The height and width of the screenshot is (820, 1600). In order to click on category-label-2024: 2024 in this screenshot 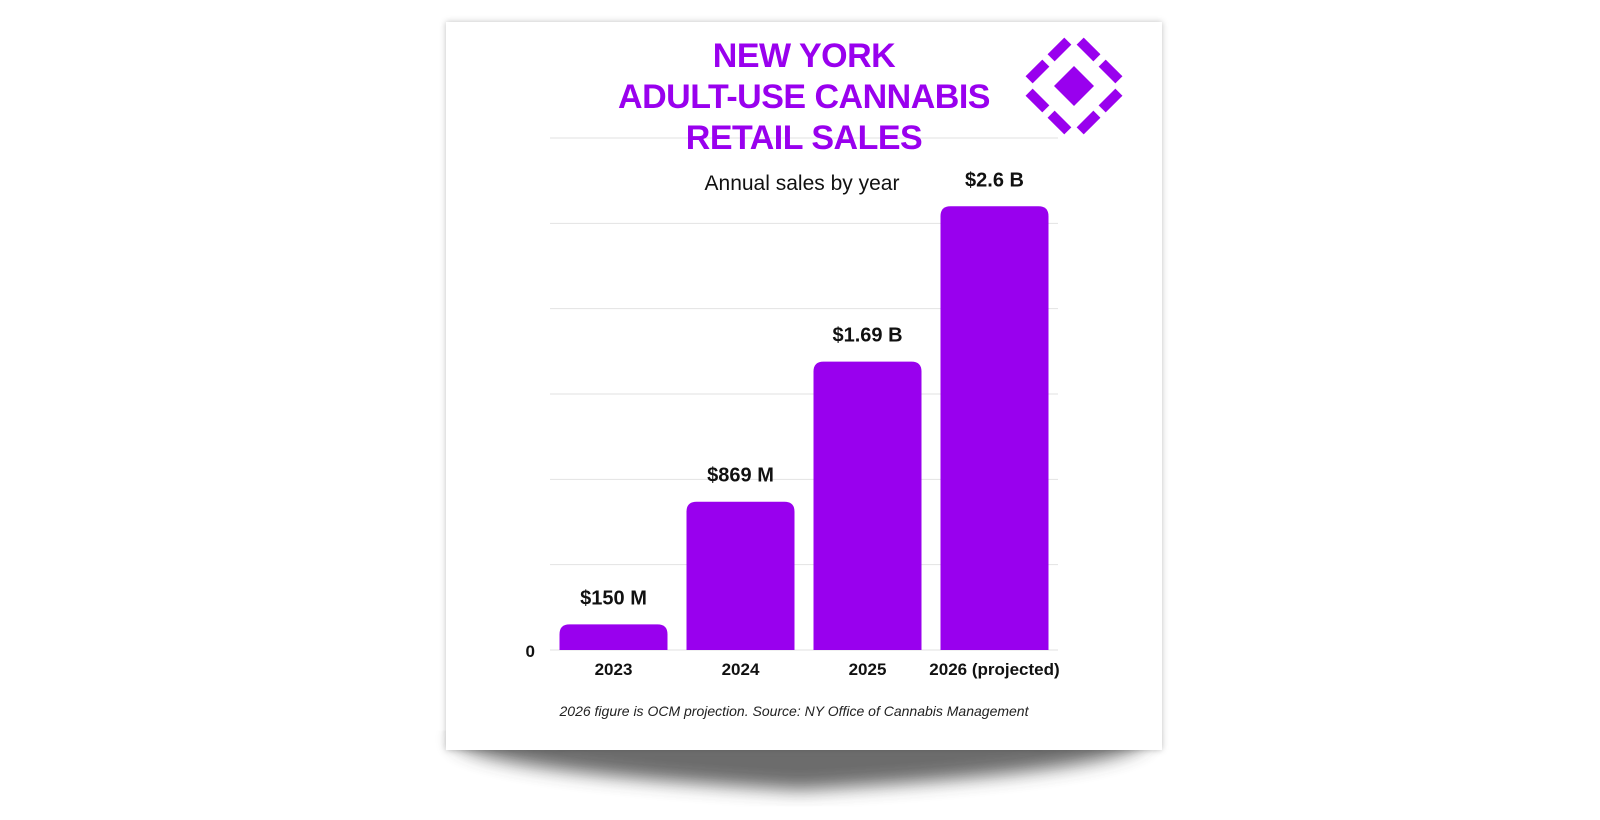, I will do `click(741, 669)`.